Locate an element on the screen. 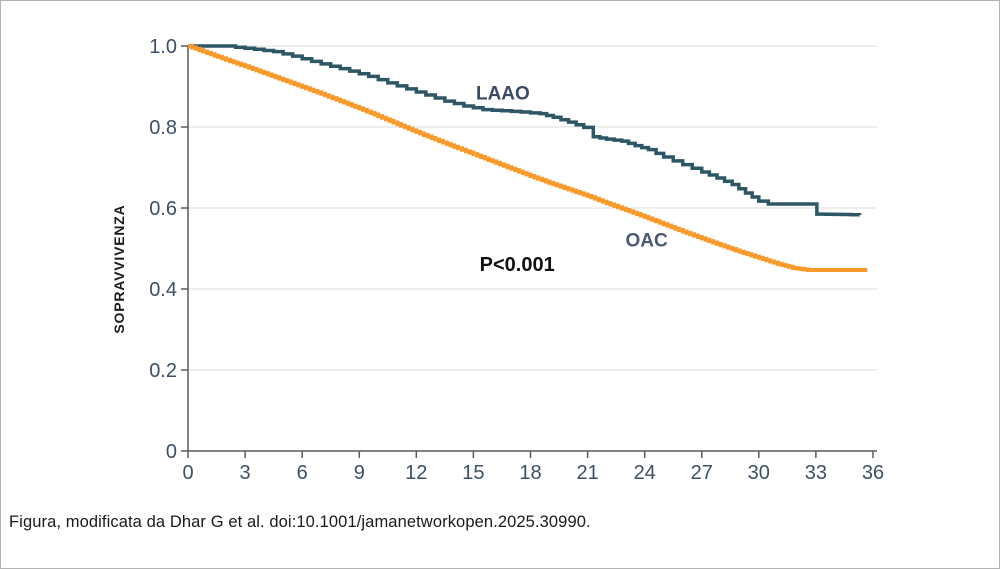  y-tick-label: 0 is located at coordinates (171, 452).